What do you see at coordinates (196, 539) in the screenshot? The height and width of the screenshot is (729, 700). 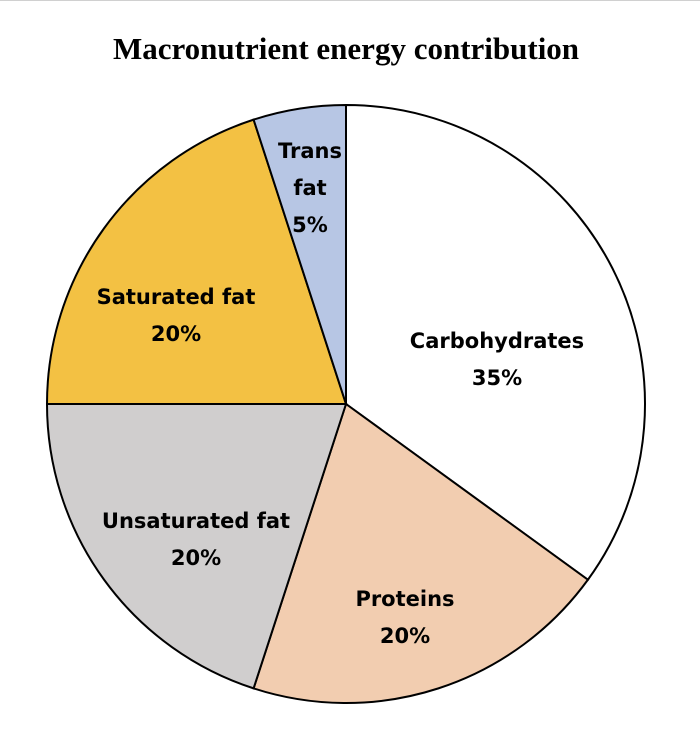 I see `data-label-unsaturated-fat: Unsaturated fat 20%` at bounding box center [196, 539].